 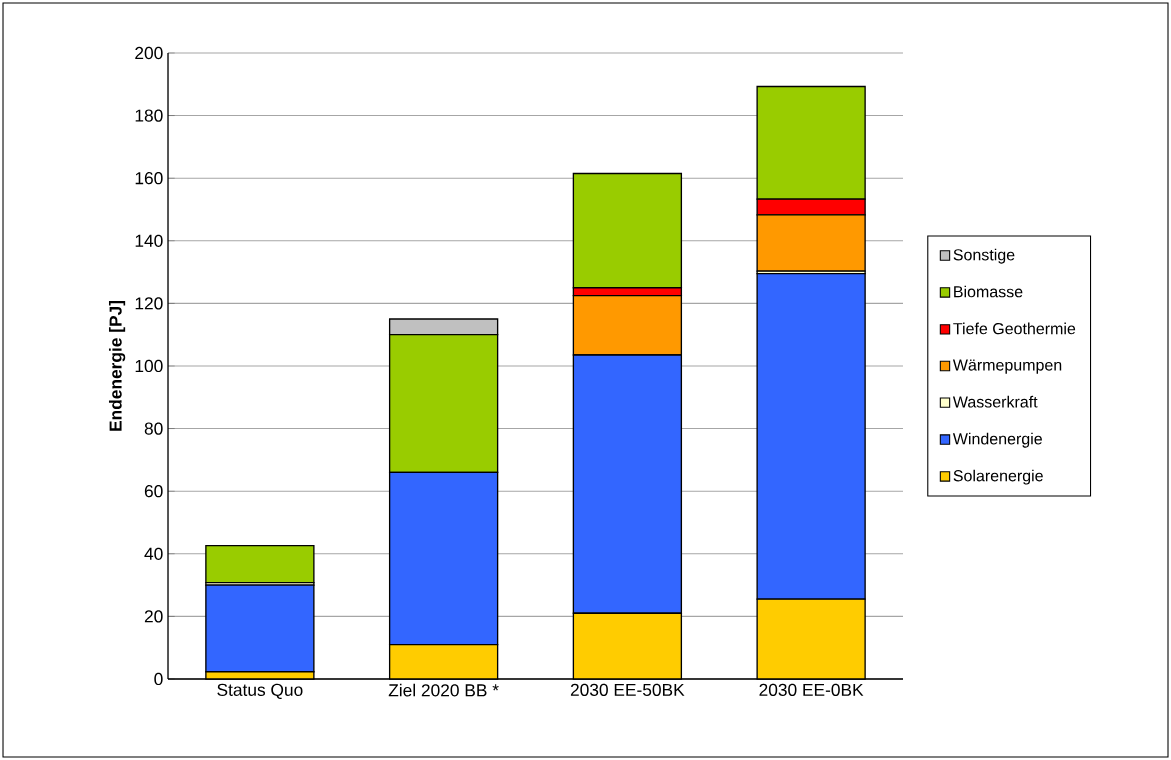 I want to click on bar, so click(x=260, y=564).